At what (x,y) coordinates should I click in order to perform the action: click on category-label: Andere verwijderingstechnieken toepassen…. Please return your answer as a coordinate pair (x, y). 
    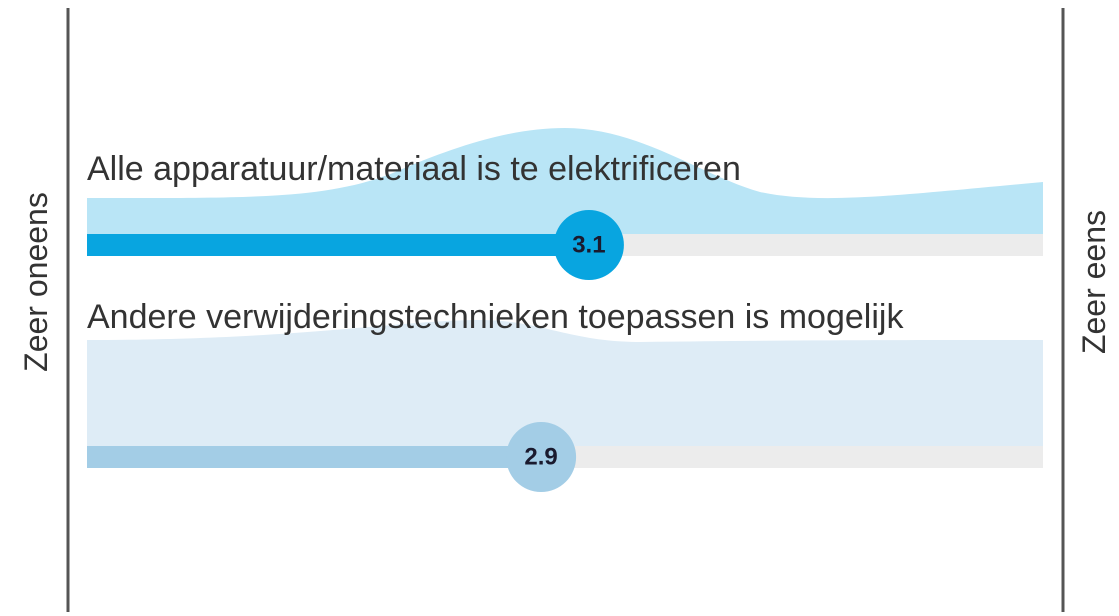
    Looking at the image, I should click on (495, 317).